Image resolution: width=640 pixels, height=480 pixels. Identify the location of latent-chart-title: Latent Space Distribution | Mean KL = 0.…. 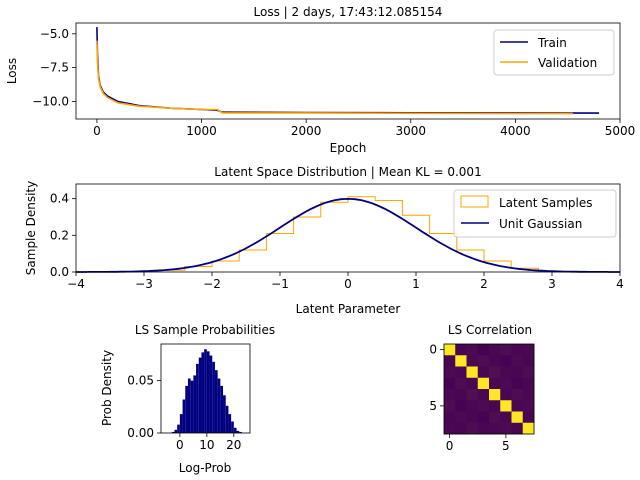
(347, 172).